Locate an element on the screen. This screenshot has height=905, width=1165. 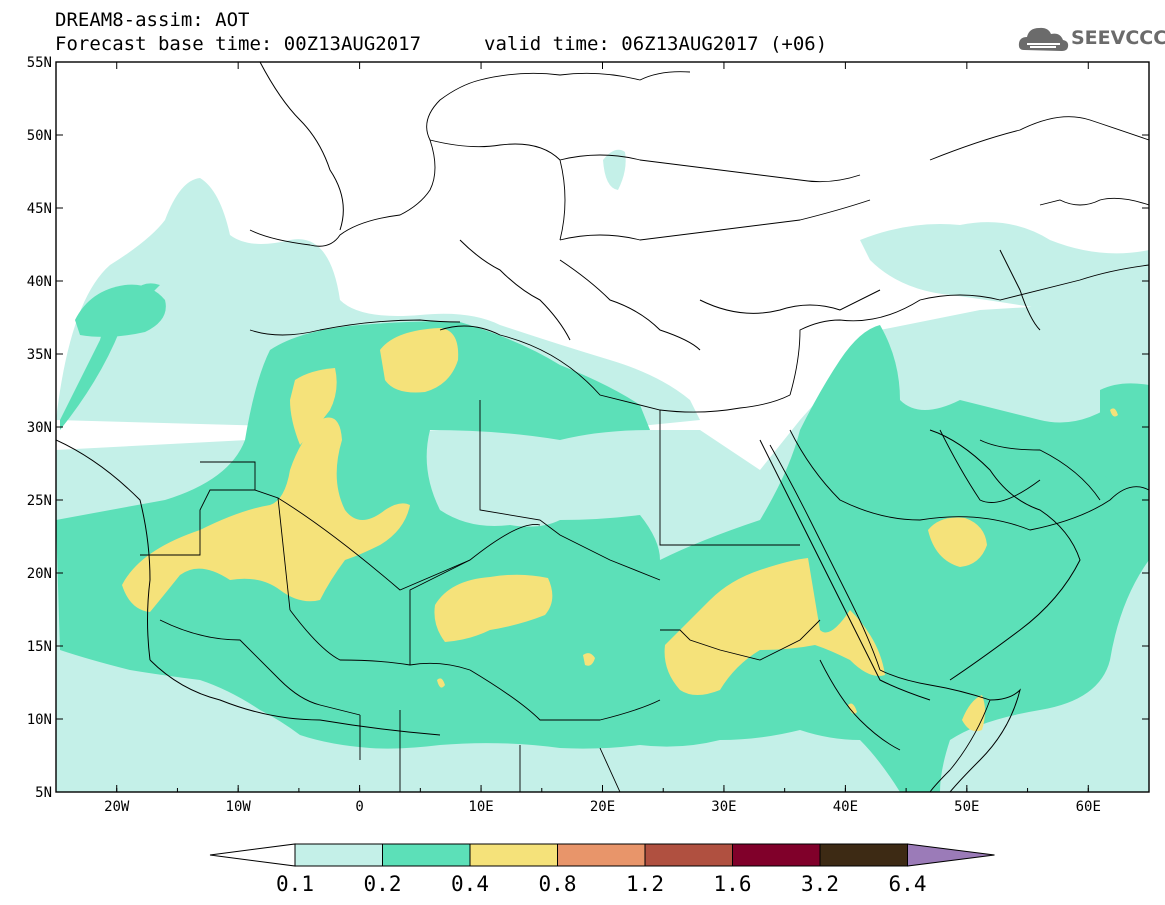
lat-tick-label: 40N is located at coordinates (39, 282).